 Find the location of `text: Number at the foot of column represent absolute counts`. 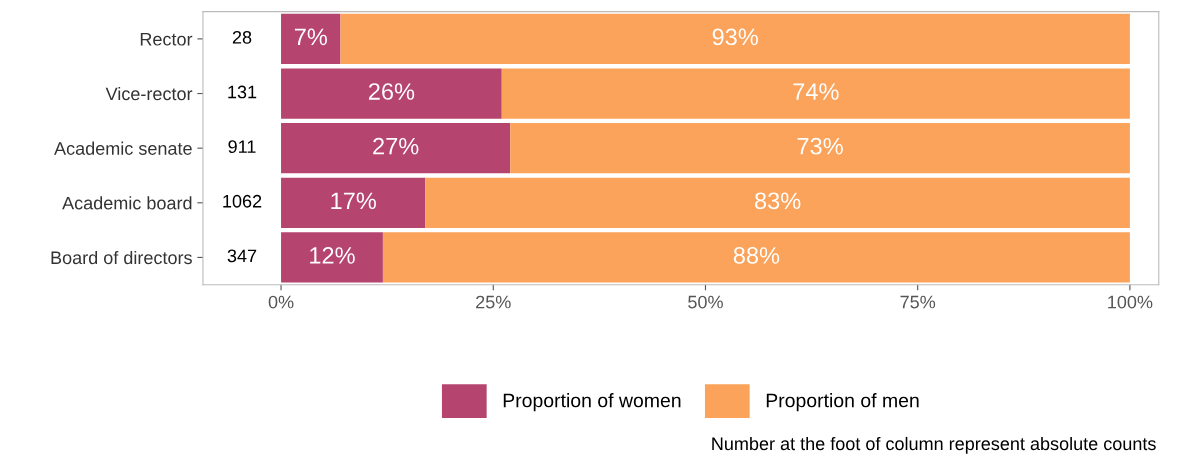

text: Number at the foot of column represent absolute counts is located at coordinates (934, 445).